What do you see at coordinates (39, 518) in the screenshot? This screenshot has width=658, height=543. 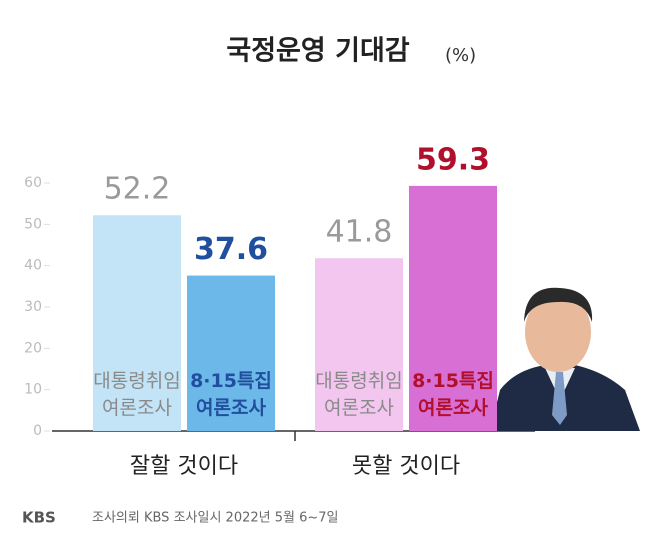 I see `logo: KBS` at bounding box center [39, 518].